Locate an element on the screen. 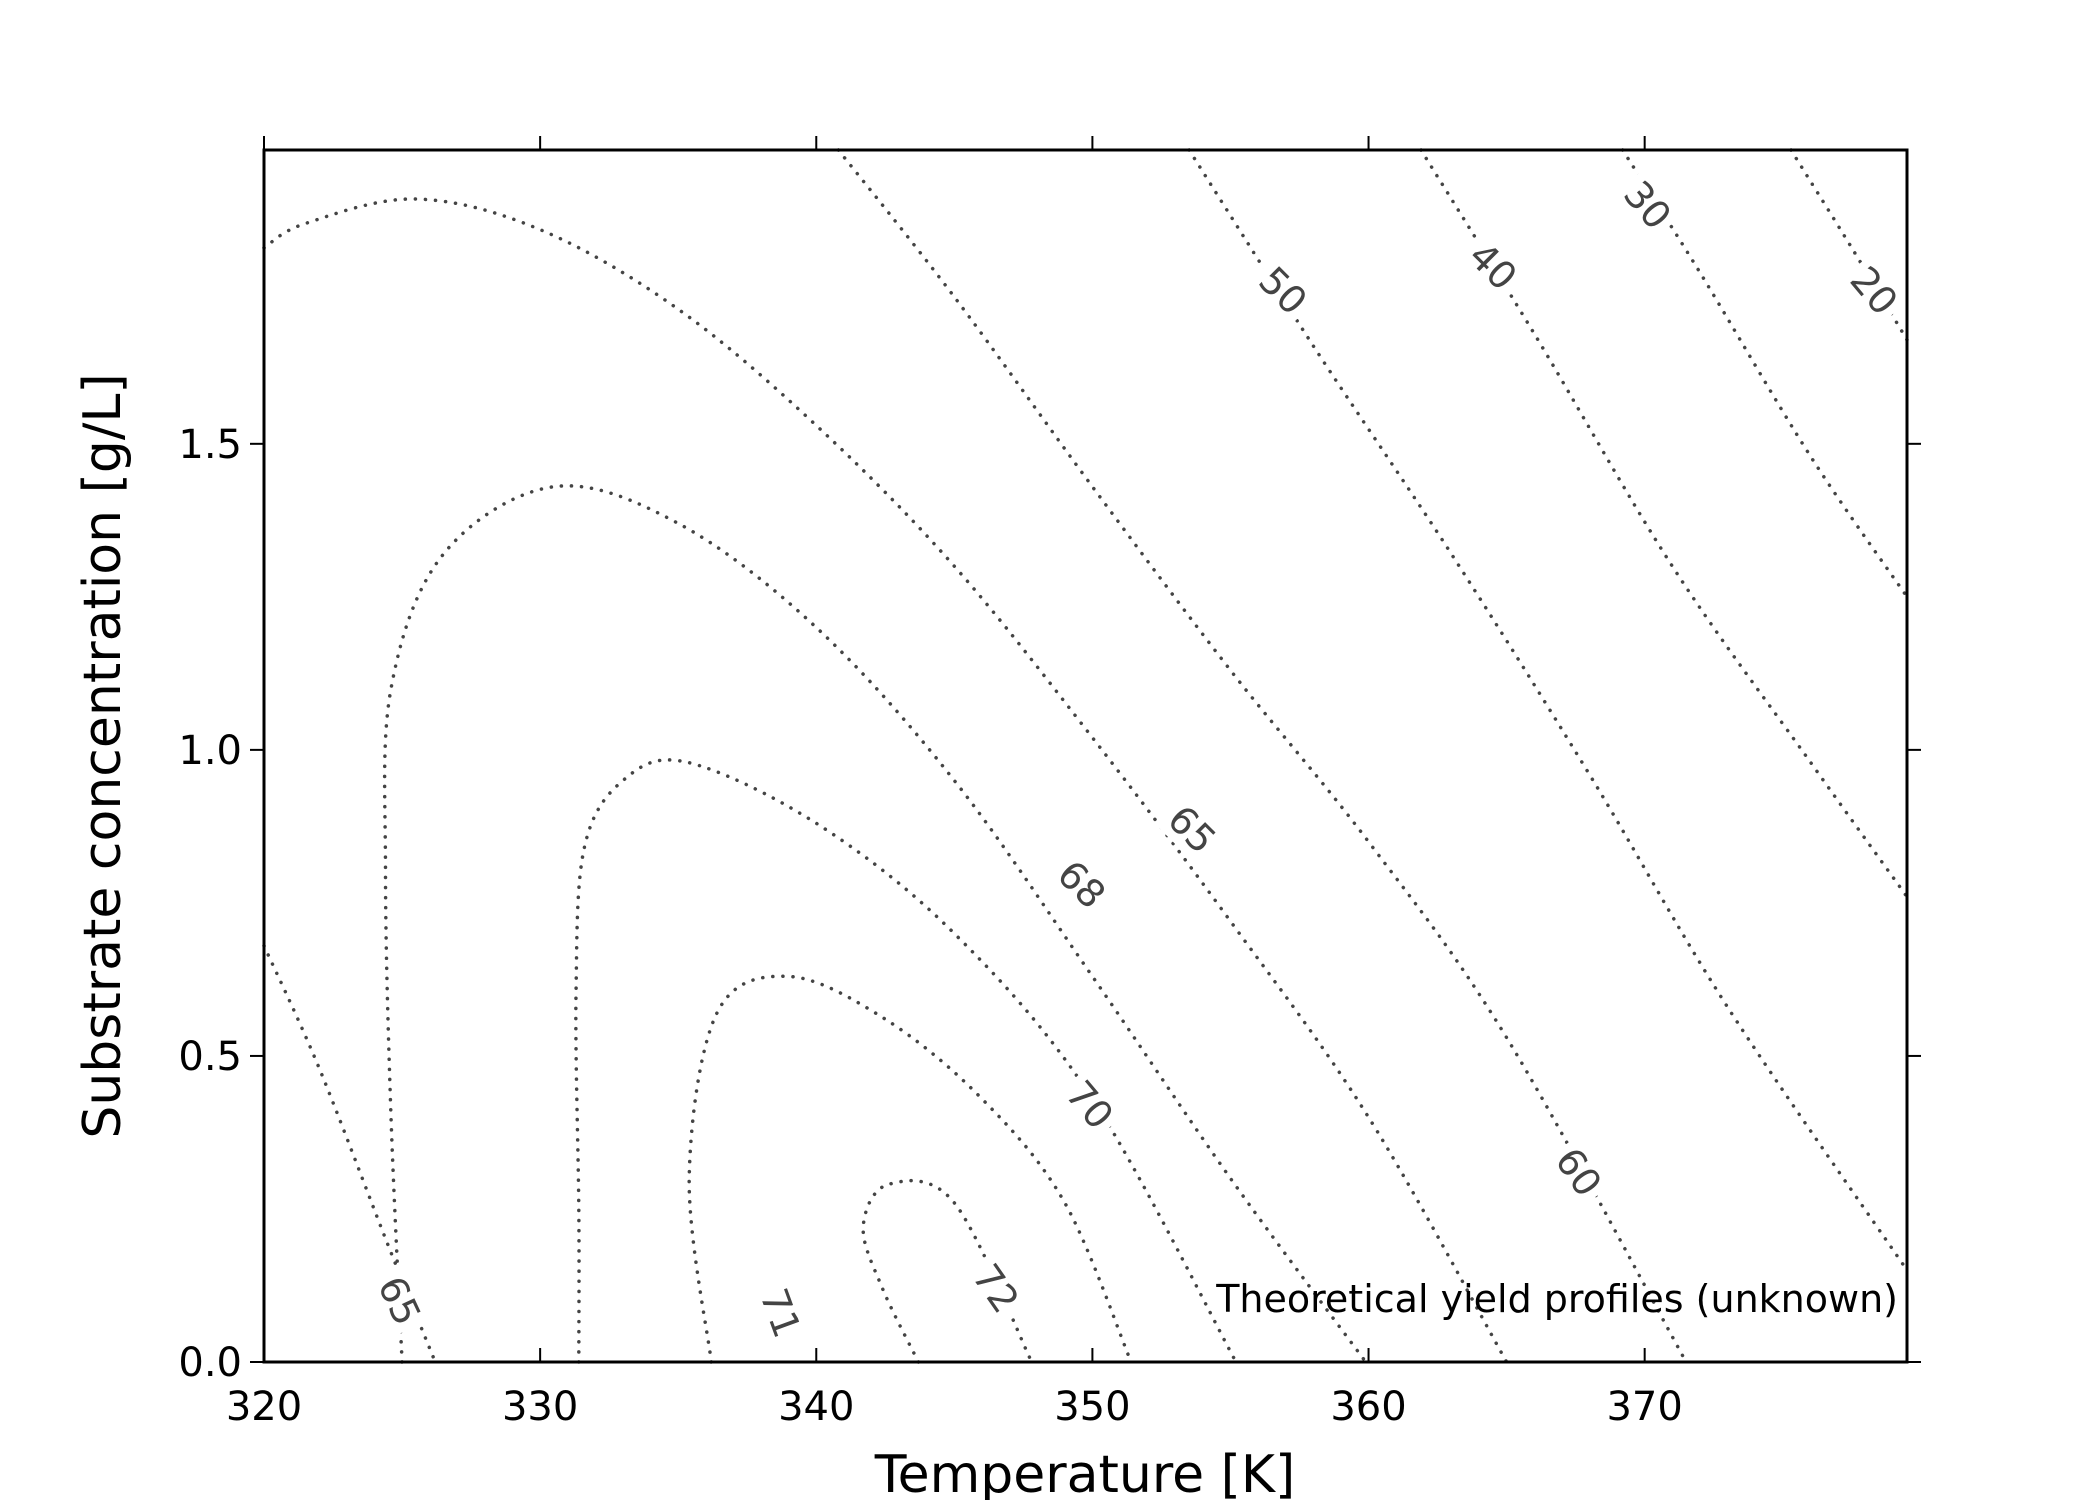 Image resolution: width=2100 pixels, height=1500 pixels. x-tick-label: 330 is located at coordinates (540, 1407).